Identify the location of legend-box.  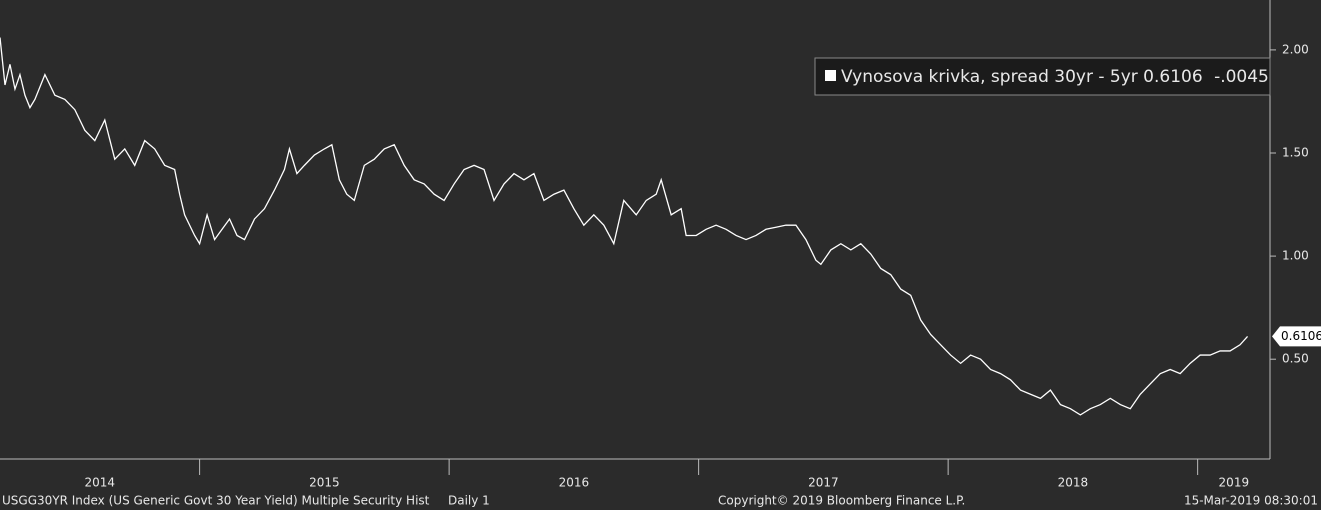
(1042, 76).